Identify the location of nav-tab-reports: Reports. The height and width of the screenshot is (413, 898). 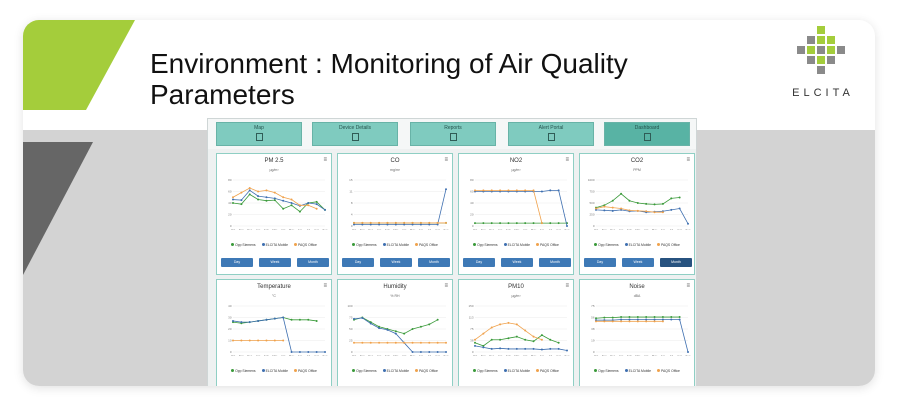
(453, 134).